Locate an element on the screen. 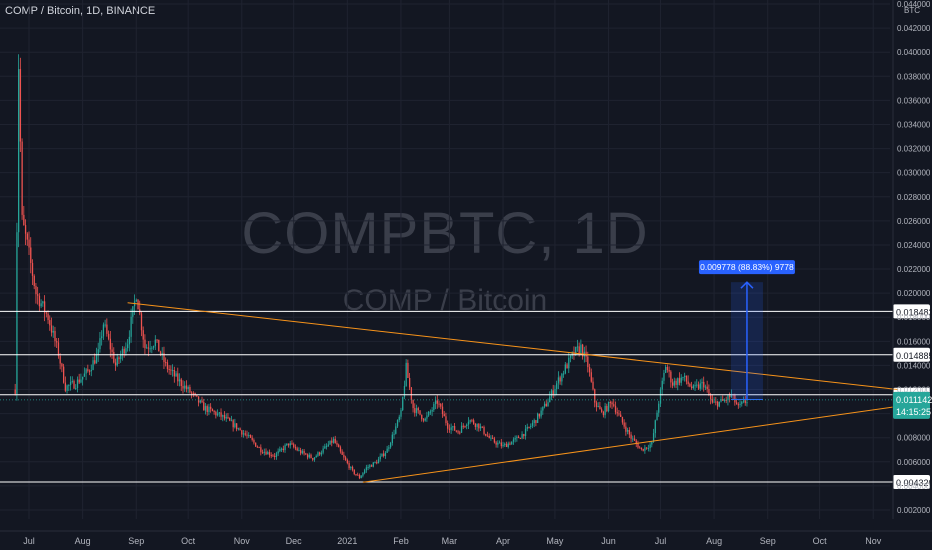 This screenshot has height=550, width=932. time-tick-label: Oct is located at coordinates (820, 541).